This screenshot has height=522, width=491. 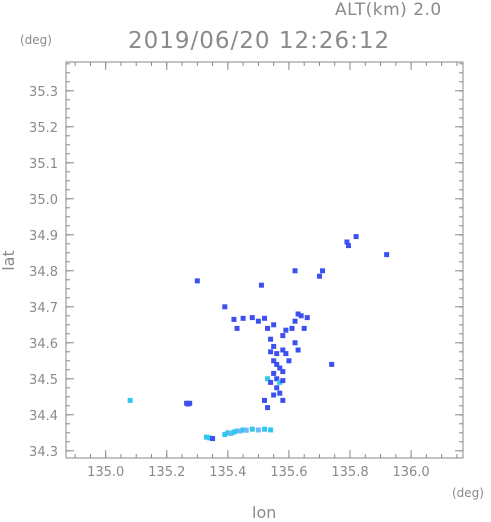 What do you see at coordinates (105, 472) in the screenshot?
I see `x-tick-label: 135.0` at bounding box center [105, 472].